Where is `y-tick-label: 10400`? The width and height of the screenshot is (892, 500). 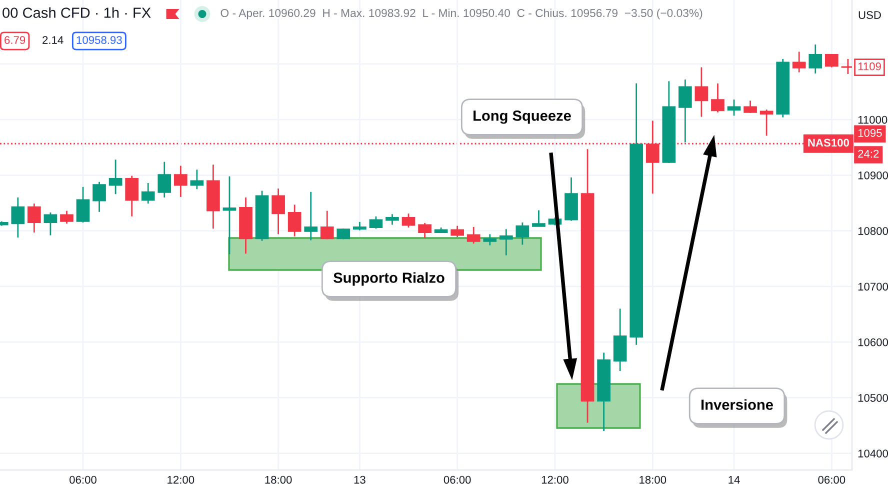
y-tick-label: 10400 is located at coordinates (873, 454).